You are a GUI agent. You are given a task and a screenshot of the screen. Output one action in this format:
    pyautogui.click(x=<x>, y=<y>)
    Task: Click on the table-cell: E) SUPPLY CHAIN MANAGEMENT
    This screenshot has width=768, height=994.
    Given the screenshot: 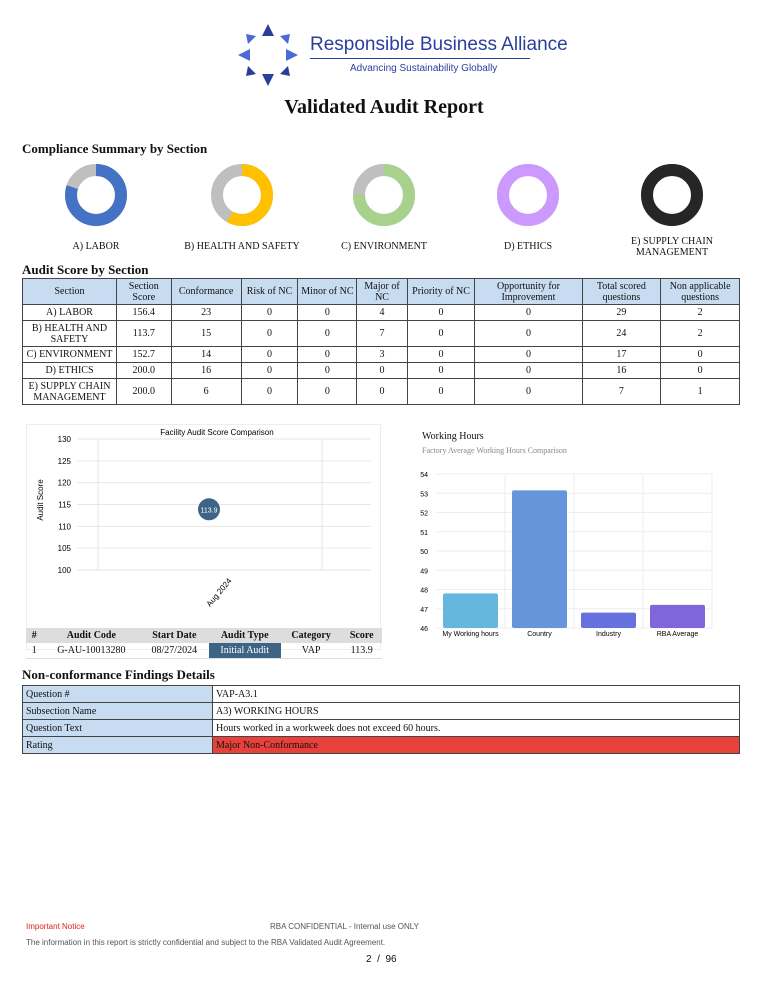 What is the action you would take?
    pyautogui.click(x=69, y=391)
    